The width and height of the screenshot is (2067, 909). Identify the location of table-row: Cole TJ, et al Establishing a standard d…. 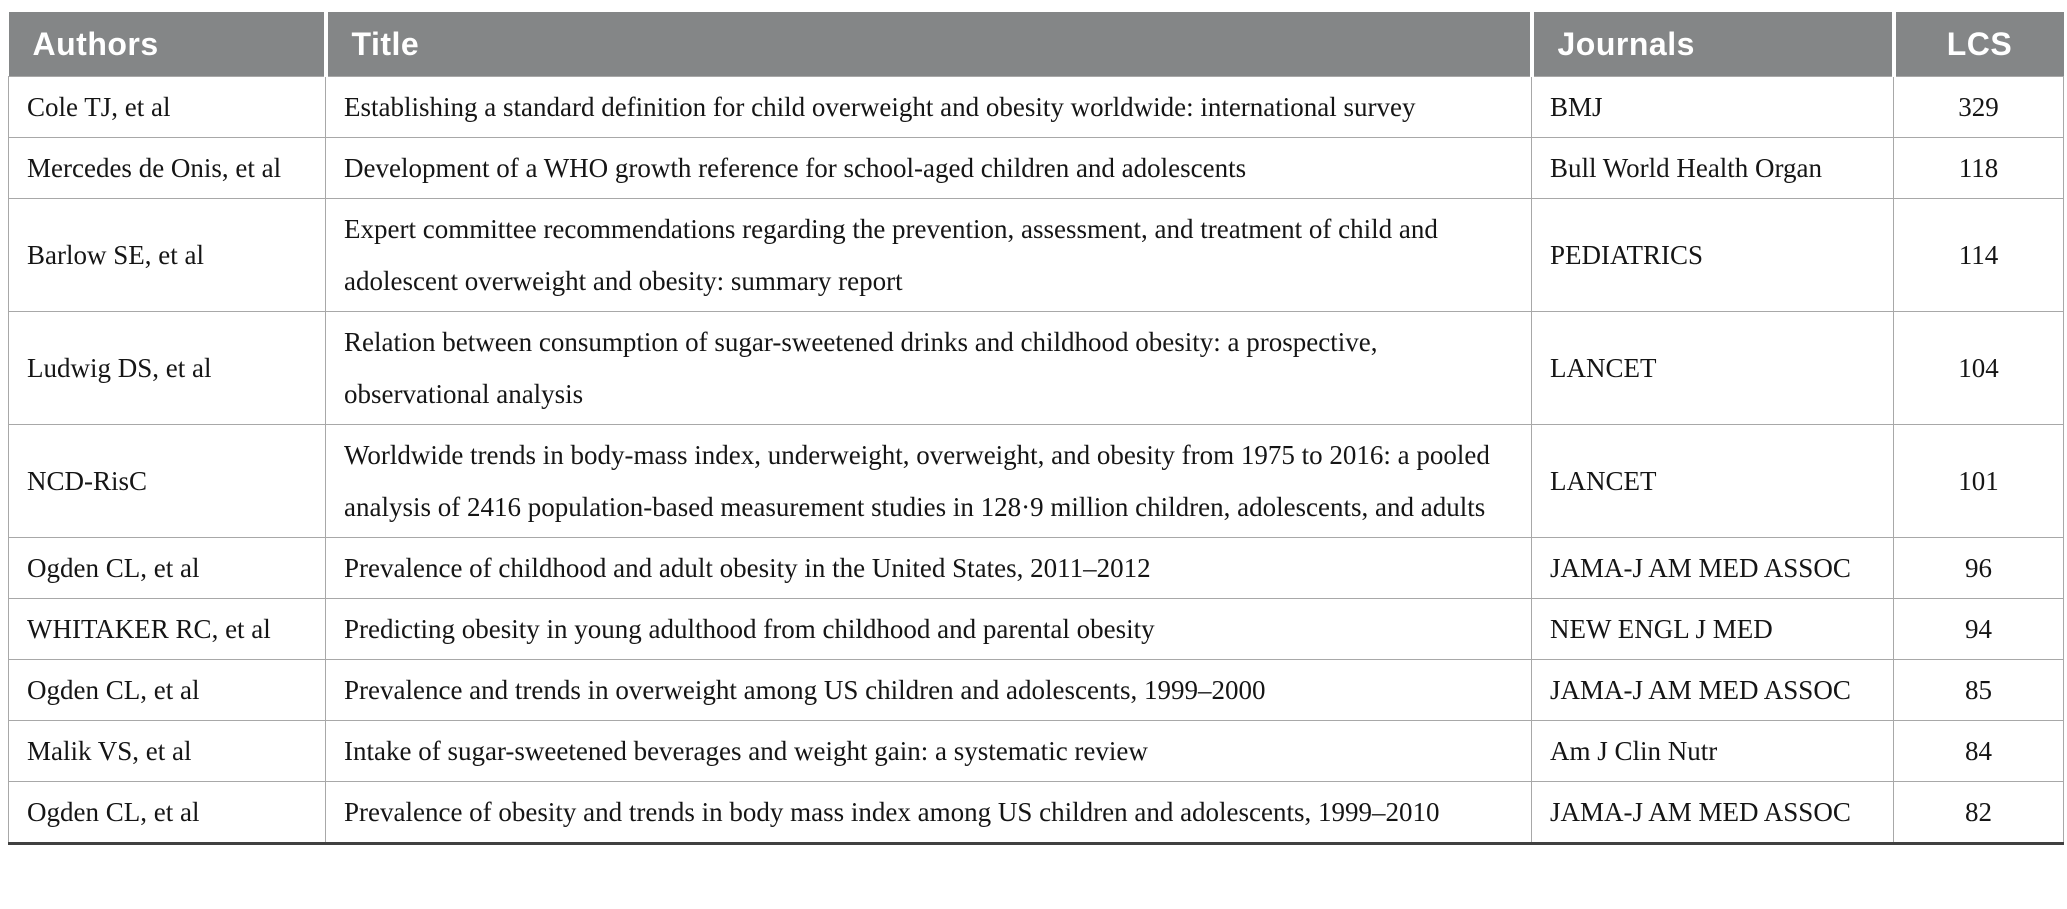
(1036, 107).